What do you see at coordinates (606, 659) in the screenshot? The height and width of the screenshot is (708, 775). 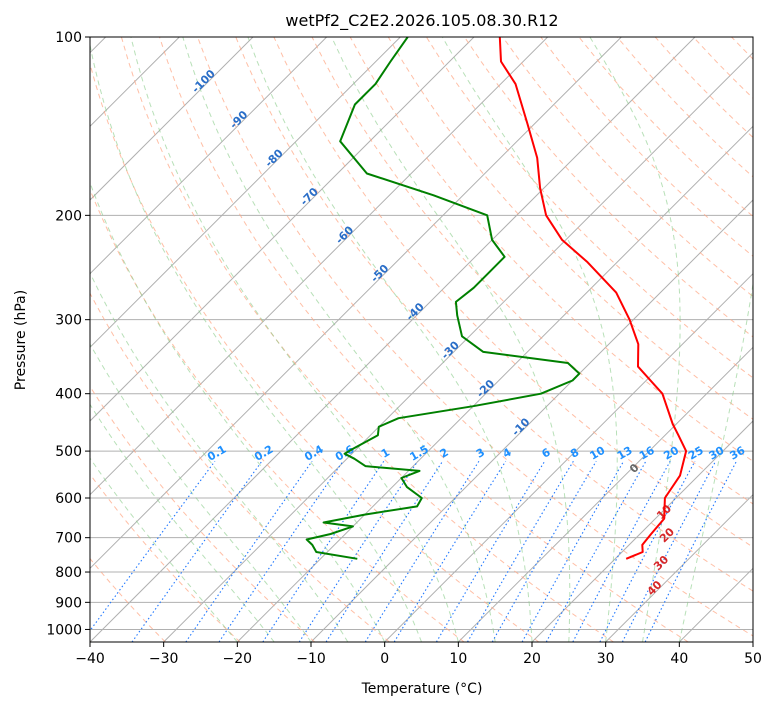 I see `x-tick-label: 30` at bounding box center [606, 659].